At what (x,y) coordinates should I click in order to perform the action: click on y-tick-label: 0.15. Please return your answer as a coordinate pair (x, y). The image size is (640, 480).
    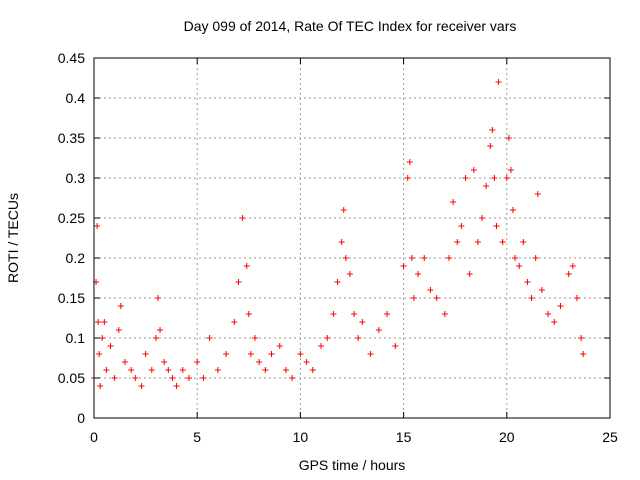
    Looking at the image, I should click on (71, 298).